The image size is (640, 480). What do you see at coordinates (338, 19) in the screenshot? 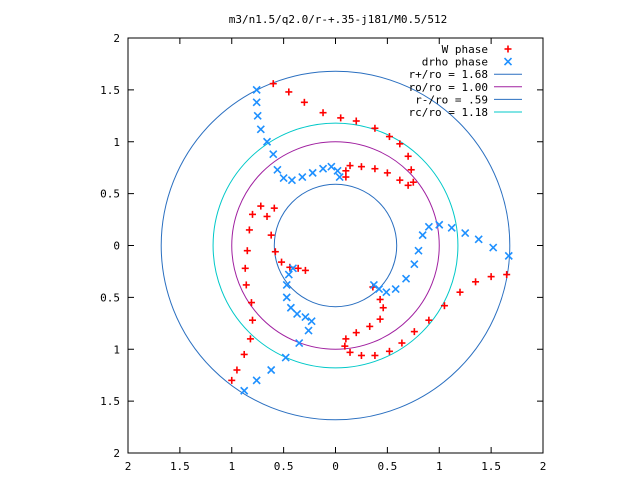
I see `chart-title: m3/n1.5/q2.0/r-+.35-j181/M0.5/512` at bounding box center [338, 19].